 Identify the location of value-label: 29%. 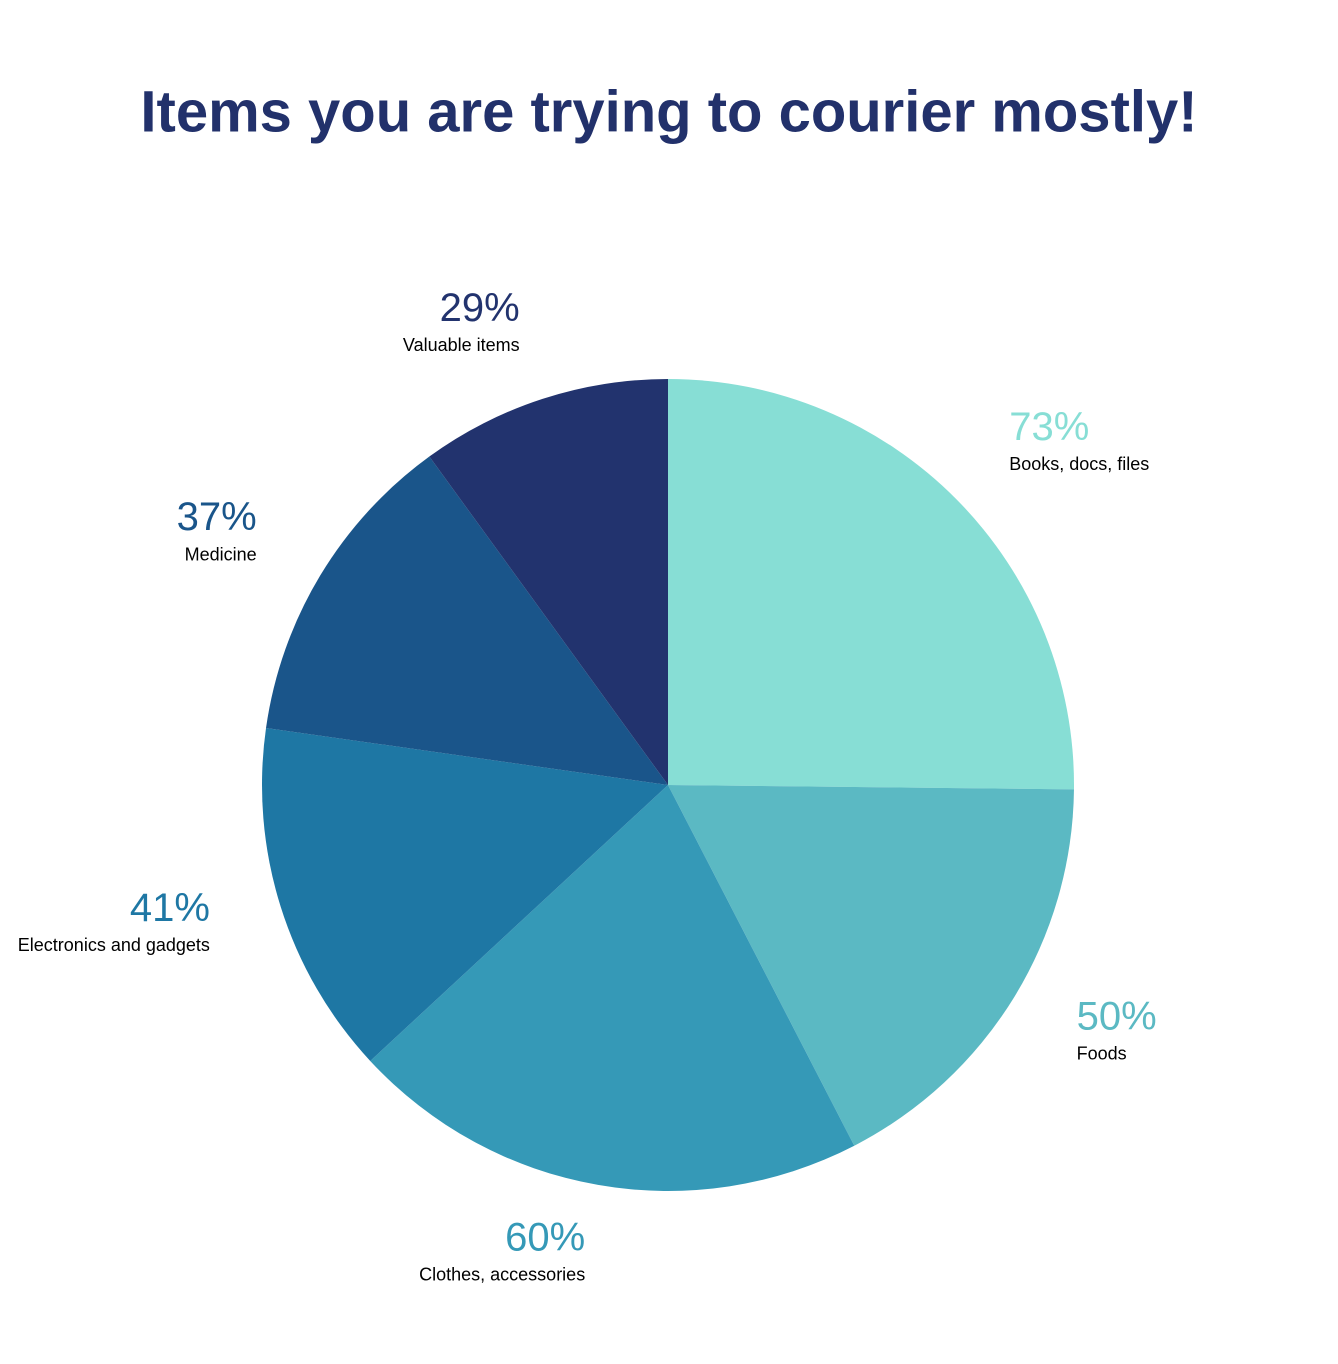
(480, 308).